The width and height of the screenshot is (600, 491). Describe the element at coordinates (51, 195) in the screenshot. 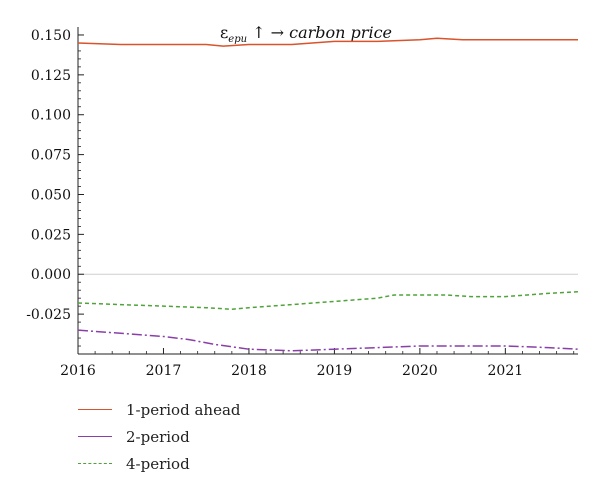

I see `y-tick-label: 0.050` at that location.